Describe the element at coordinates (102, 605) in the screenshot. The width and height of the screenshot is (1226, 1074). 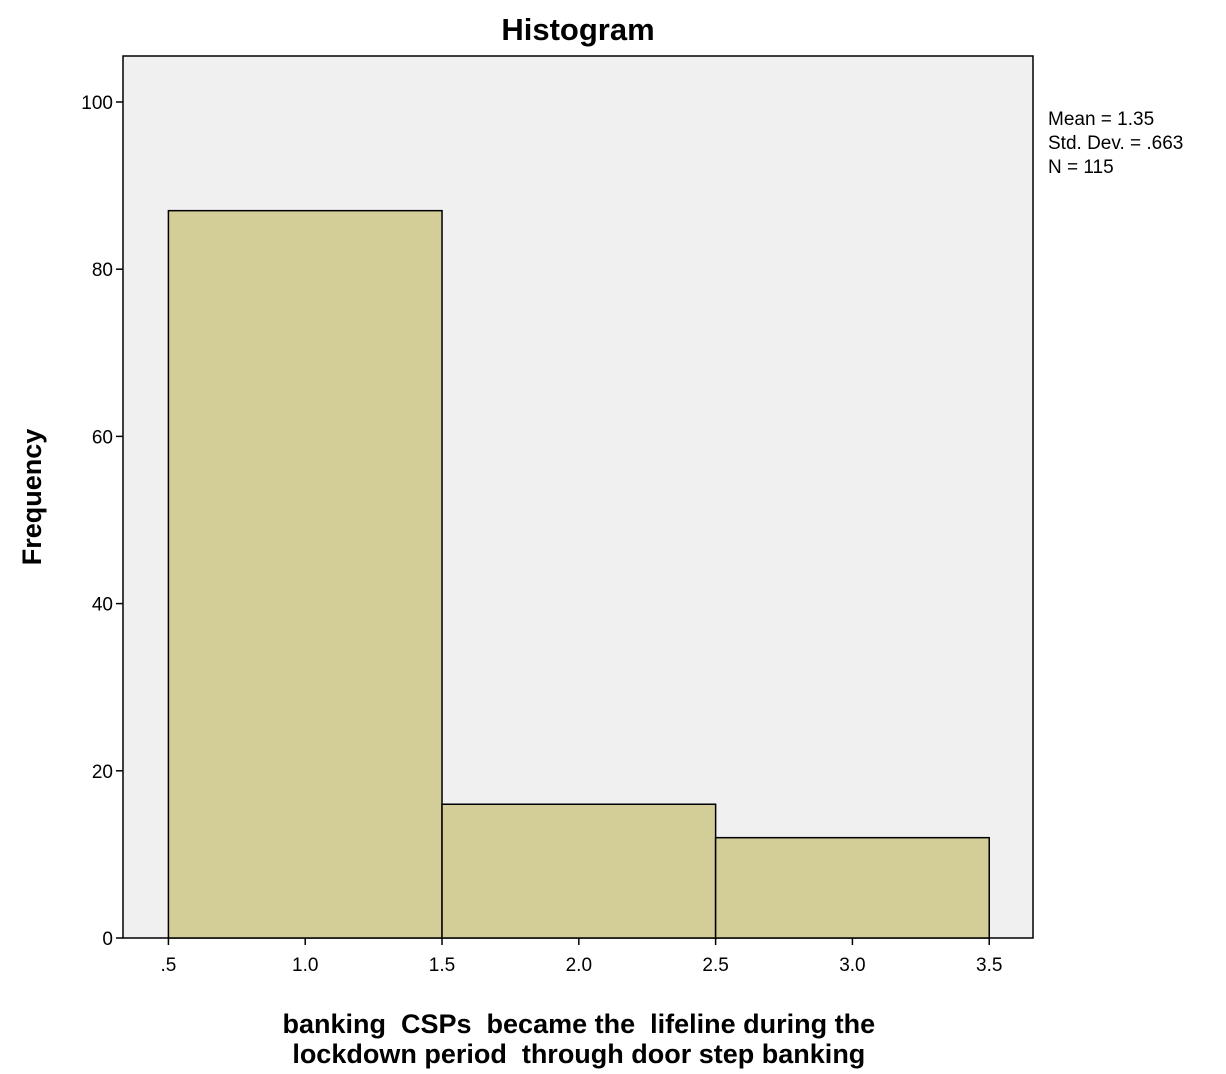
I see `y-tick-label: 40` at that location.